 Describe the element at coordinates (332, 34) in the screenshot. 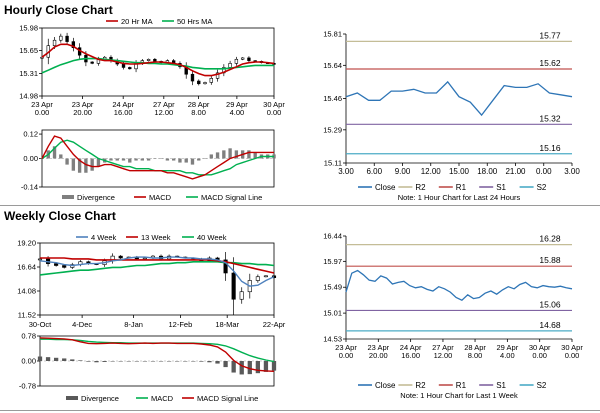

I see `hourly-levels-ytick-label: 15.81` at that location.